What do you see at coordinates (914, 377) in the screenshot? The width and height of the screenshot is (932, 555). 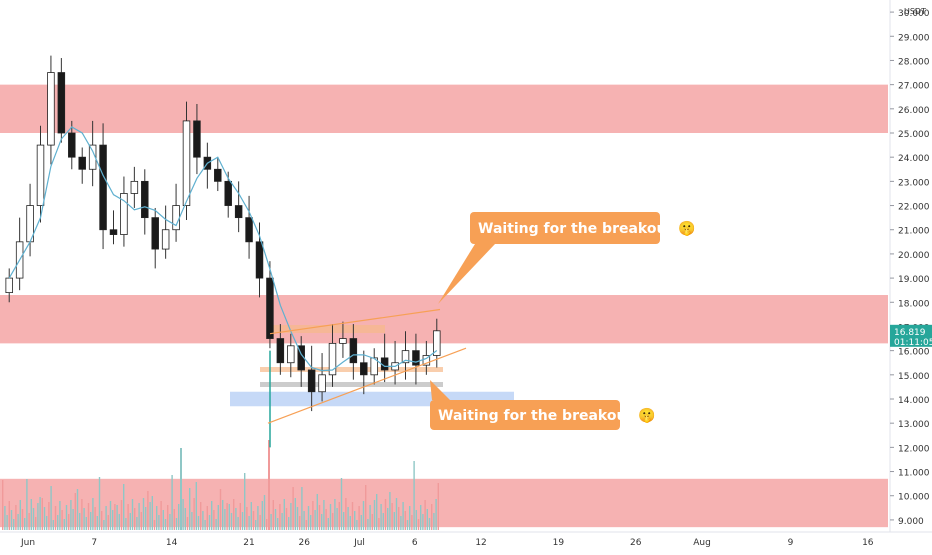 I see `price-tick-label: 15.000` at bounding box center [914, 377].